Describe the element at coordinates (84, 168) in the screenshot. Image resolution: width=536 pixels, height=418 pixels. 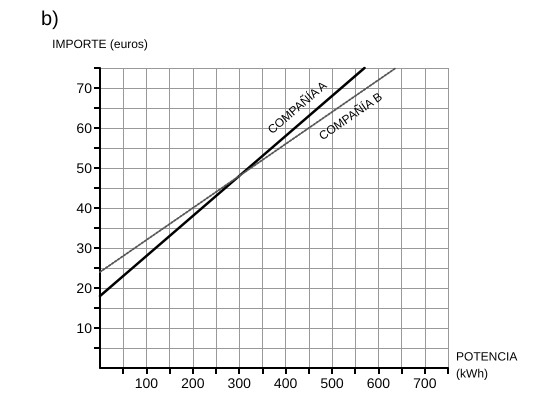
I see `y-tick-label: 50` at that location.